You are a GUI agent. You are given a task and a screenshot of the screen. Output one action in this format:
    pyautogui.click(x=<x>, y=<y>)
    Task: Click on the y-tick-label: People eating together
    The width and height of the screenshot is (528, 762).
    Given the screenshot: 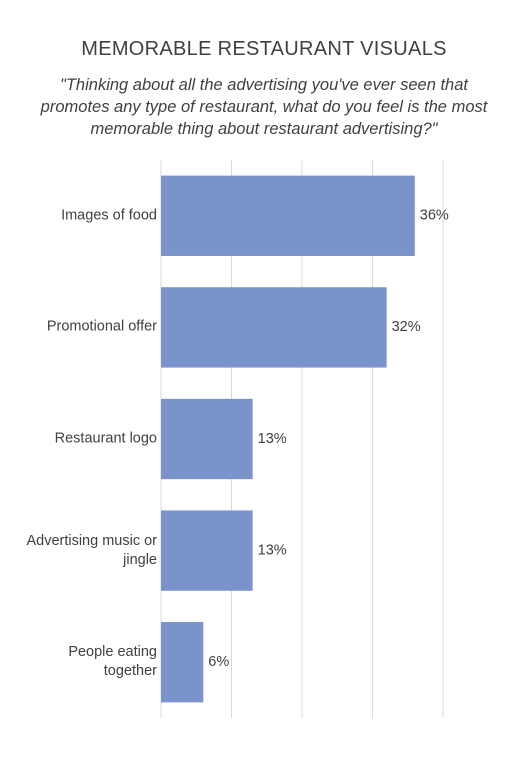 What is the action you would take?
    pyautogui.click(x=112, y=662)
    